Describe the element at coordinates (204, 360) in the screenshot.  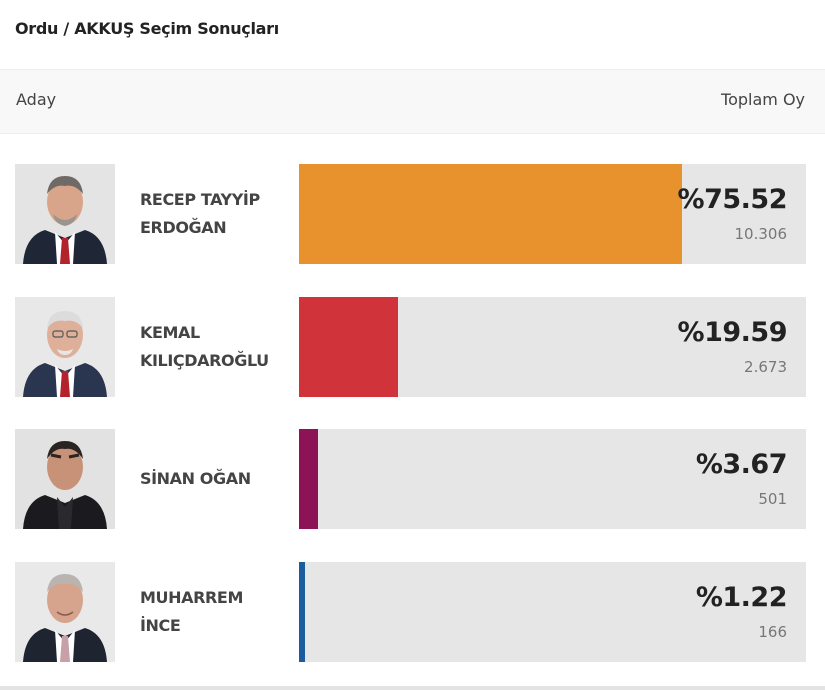
I see `candidate-name-line2: KILIÇDAROĞLU` at that location.